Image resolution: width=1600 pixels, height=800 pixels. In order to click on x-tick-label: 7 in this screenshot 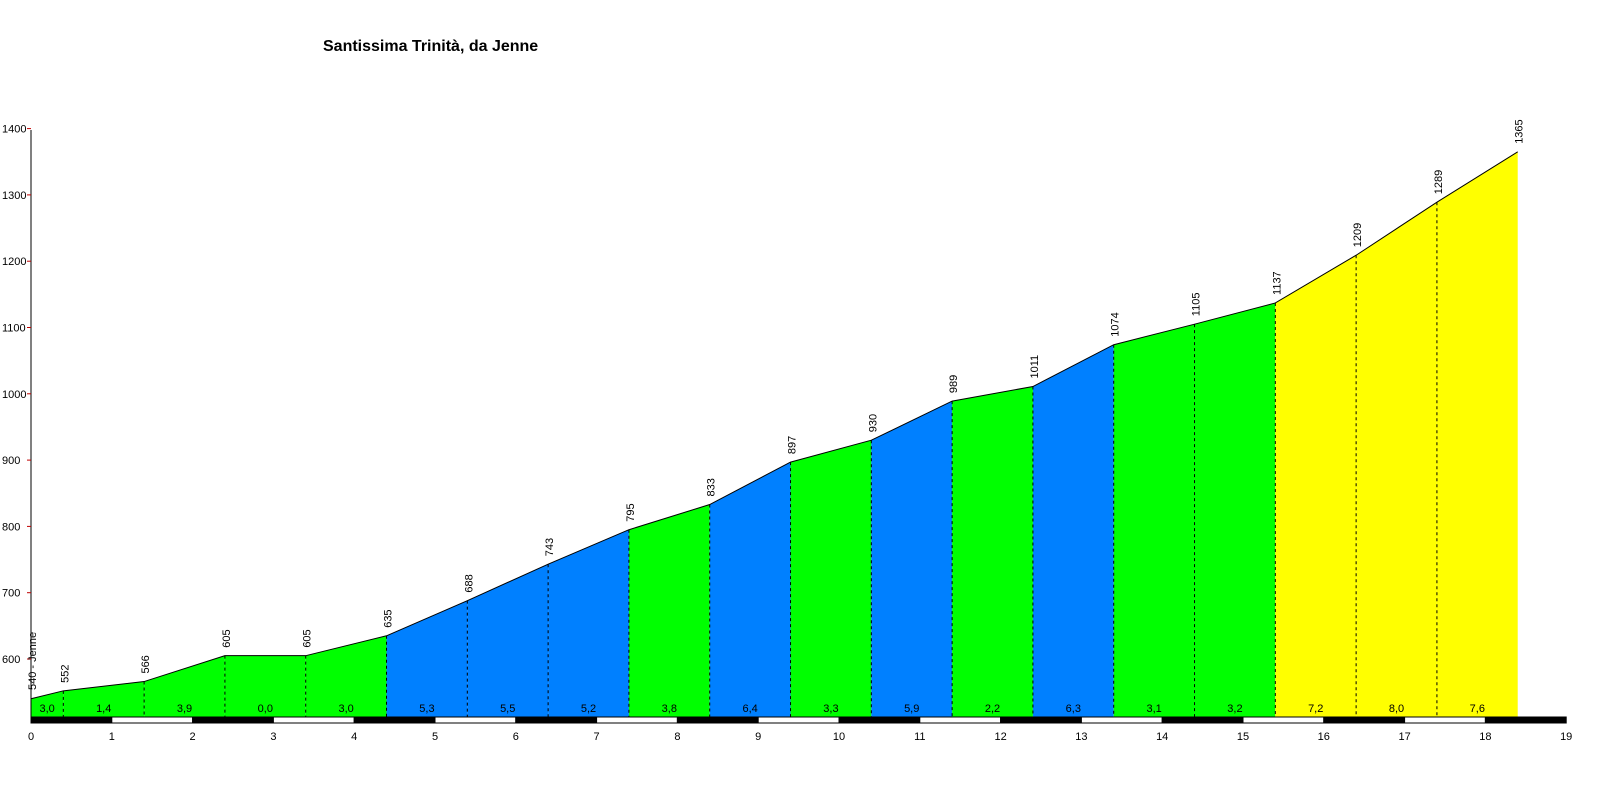, I will do `click(597, 737)`.